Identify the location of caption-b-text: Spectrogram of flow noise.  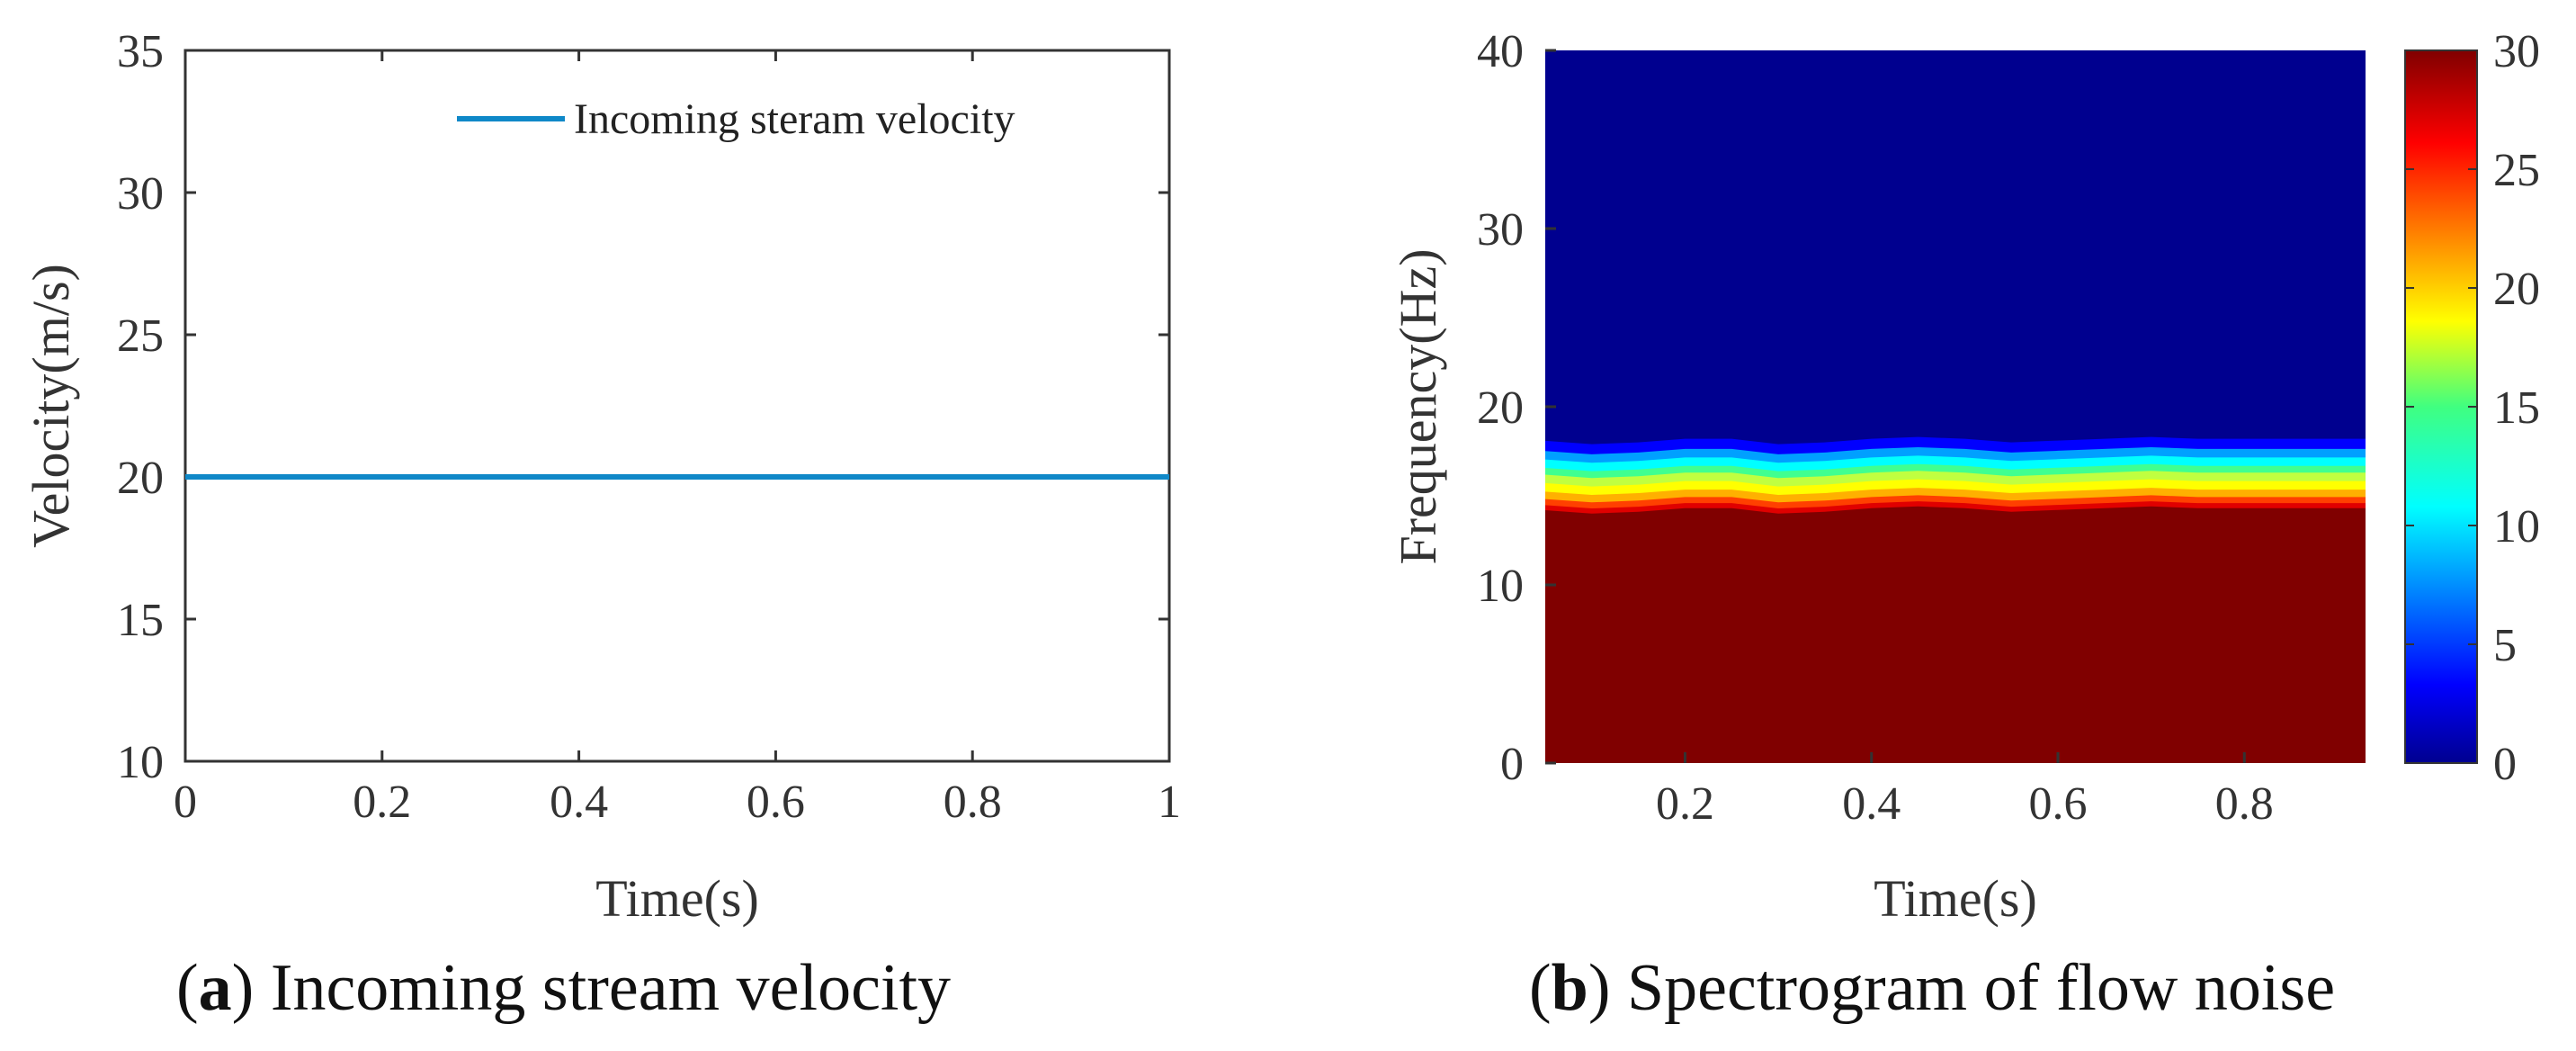
(1973, 988).